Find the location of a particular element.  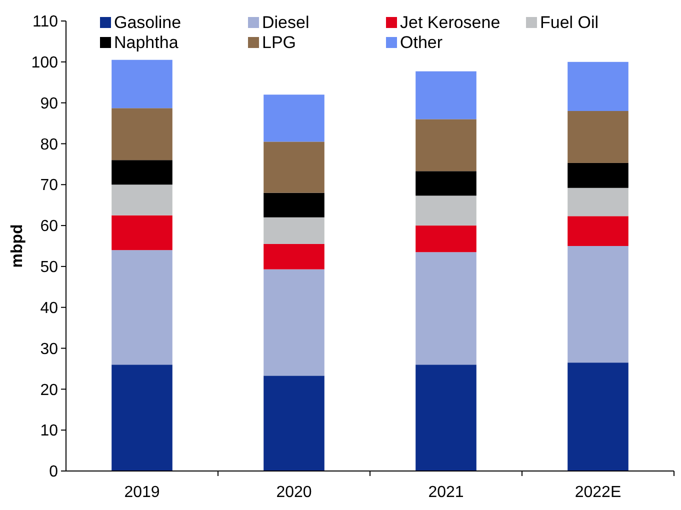

legend-label: Gasoline is located at coordinates (148, 22).